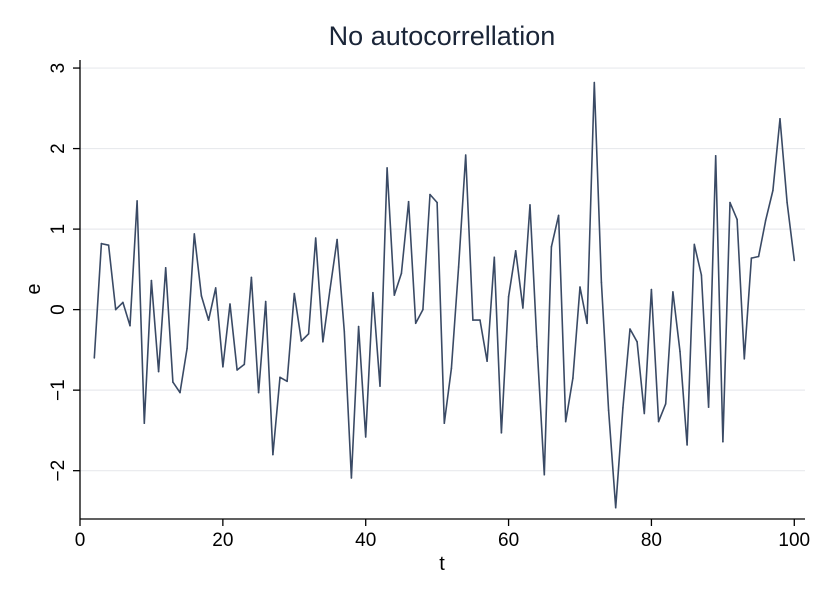 Image resolution: width=825 pixels, height=600 pixels. What do you see at coordinates (508, 540) in the screenshot?
I see `x-tick-label: 60` at bounding box center [508, 540].